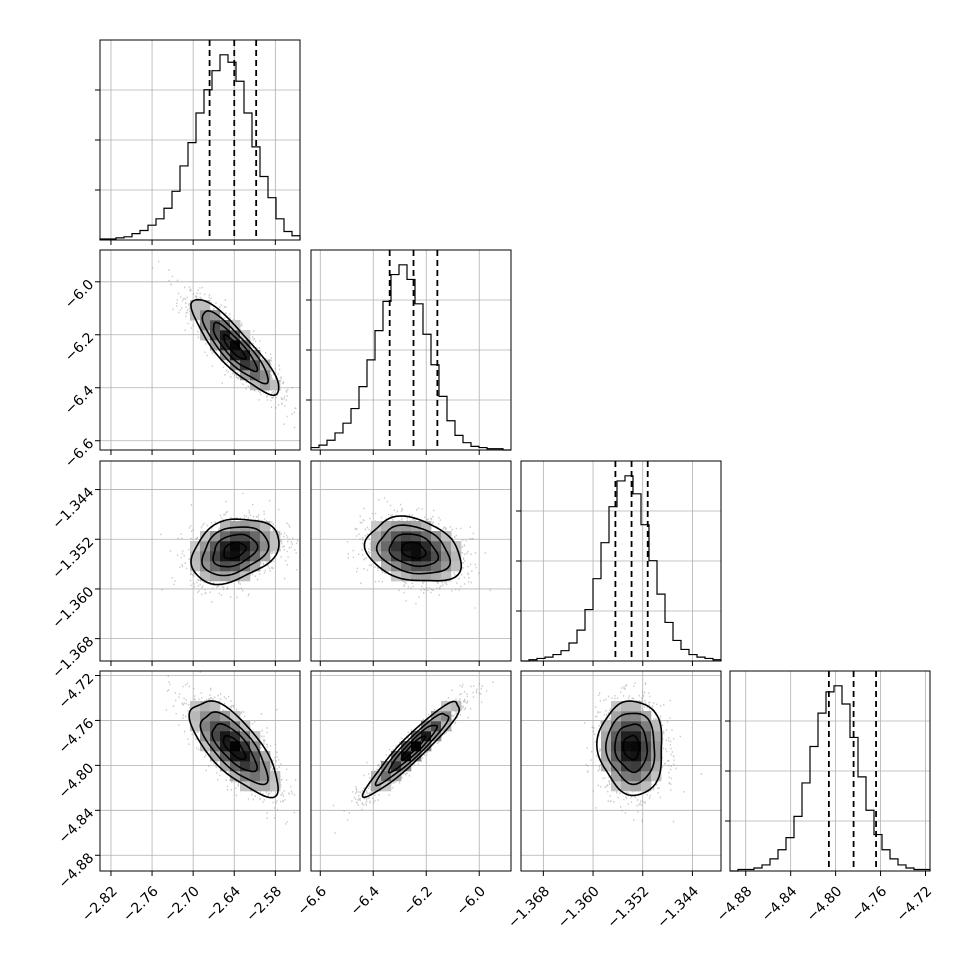 This screenshot has width=970, height=970. I want to click on x-tick-label: −2.70, so click(182, 904).